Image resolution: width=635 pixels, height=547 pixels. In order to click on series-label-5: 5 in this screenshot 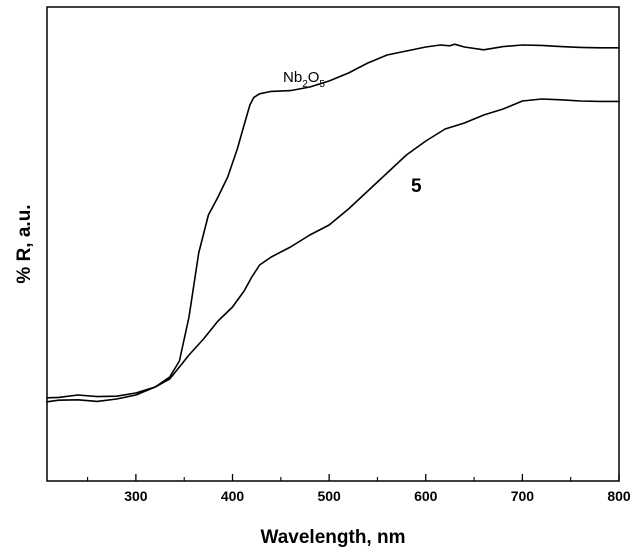, I will do `click(416, 186)`.